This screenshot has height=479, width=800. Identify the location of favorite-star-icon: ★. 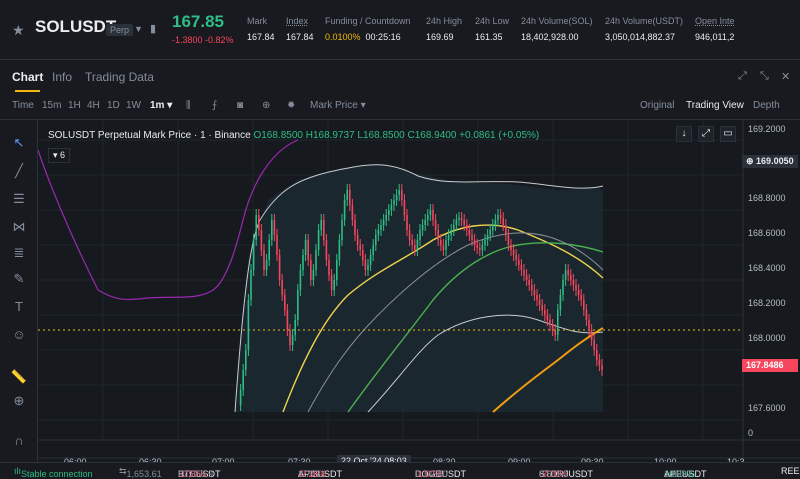
(18, 30).